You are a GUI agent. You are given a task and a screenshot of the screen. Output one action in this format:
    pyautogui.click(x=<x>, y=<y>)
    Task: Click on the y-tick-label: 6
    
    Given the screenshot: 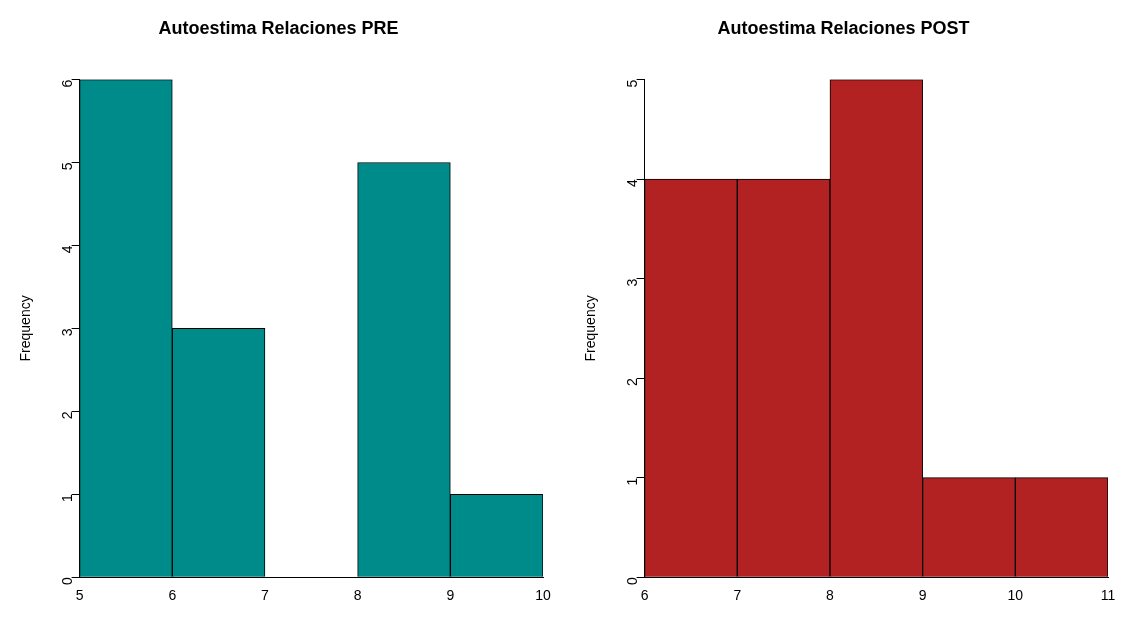 What is the action you would take?
    pyautogui.click(x=67, y=83)
    